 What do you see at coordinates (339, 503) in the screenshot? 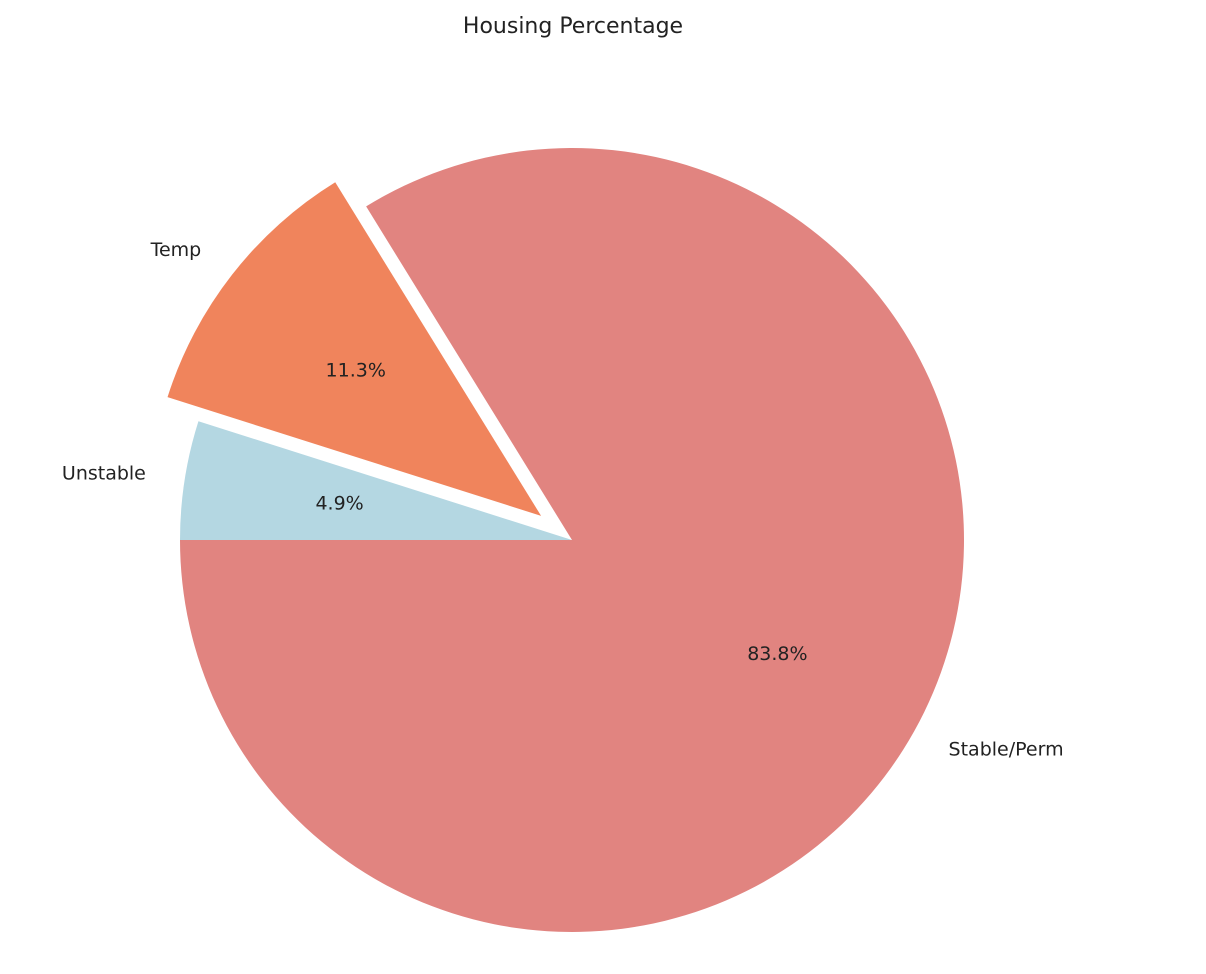
I see `pct-label-unstable: 4.9%` at bounding box center [339, 503].